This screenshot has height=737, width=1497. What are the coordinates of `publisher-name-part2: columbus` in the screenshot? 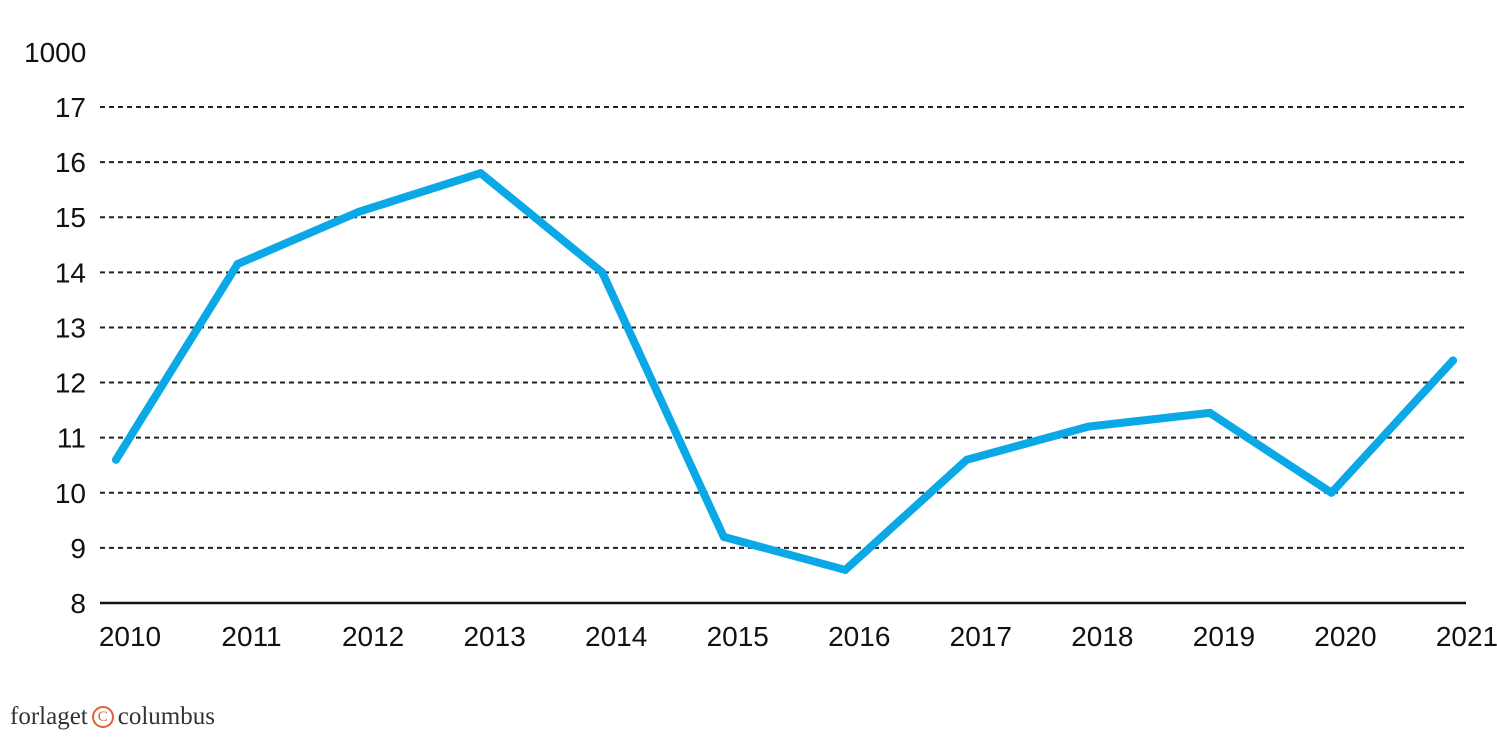 It's located at (166, 716).